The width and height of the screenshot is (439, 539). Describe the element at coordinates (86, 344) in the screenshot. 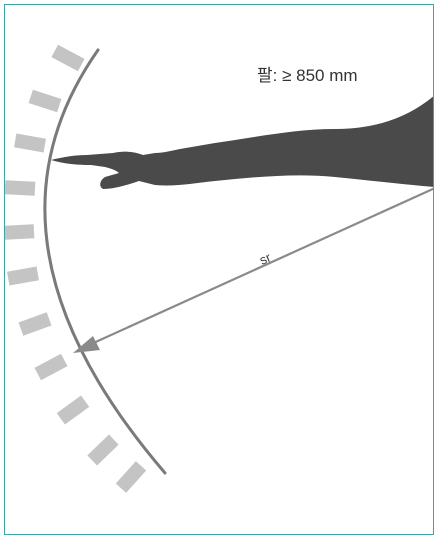

I see `arrowhead-icon` at that location.